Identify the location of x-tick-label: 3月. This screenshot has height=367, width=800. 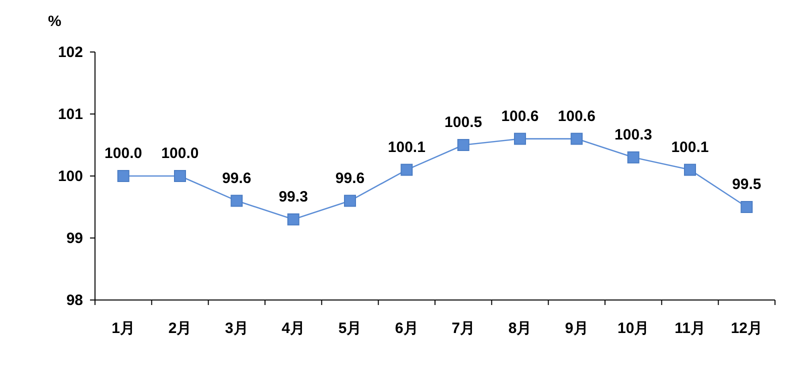
(236, 328).